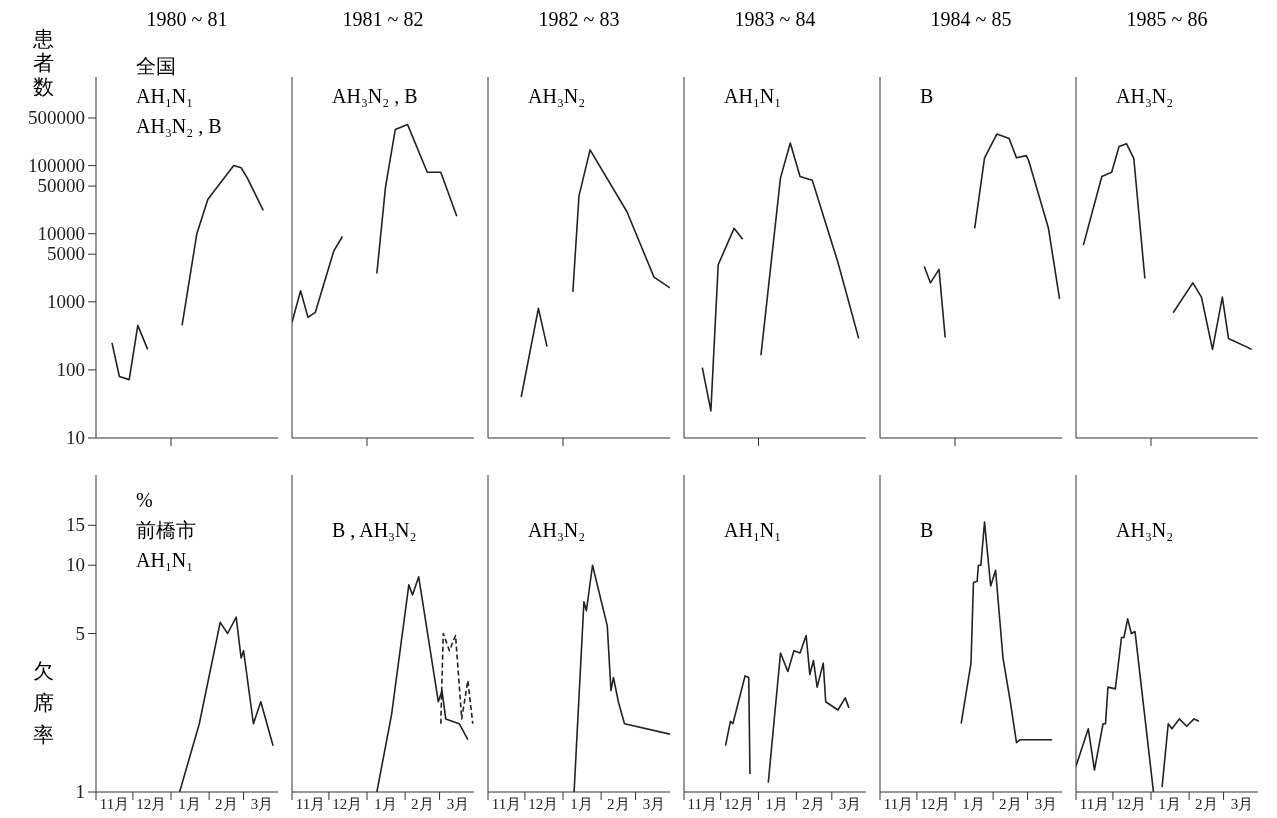 The height and width of the screenshot is (818, 1277). Describe the element at coordinates (61, 186) in the screenshot. I see `y-tick-label: 50000` at that location.